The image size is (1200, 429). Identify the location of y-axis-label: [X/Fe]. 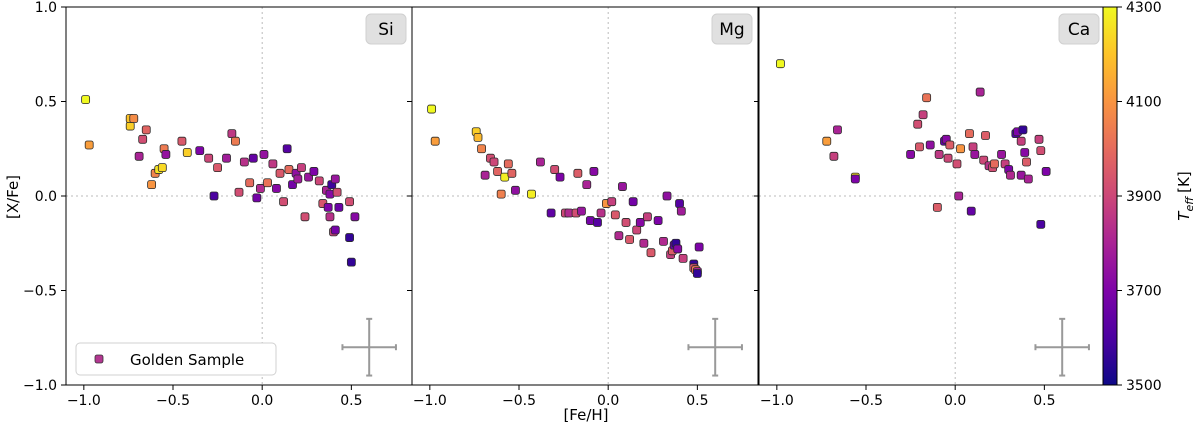
(13, 197).